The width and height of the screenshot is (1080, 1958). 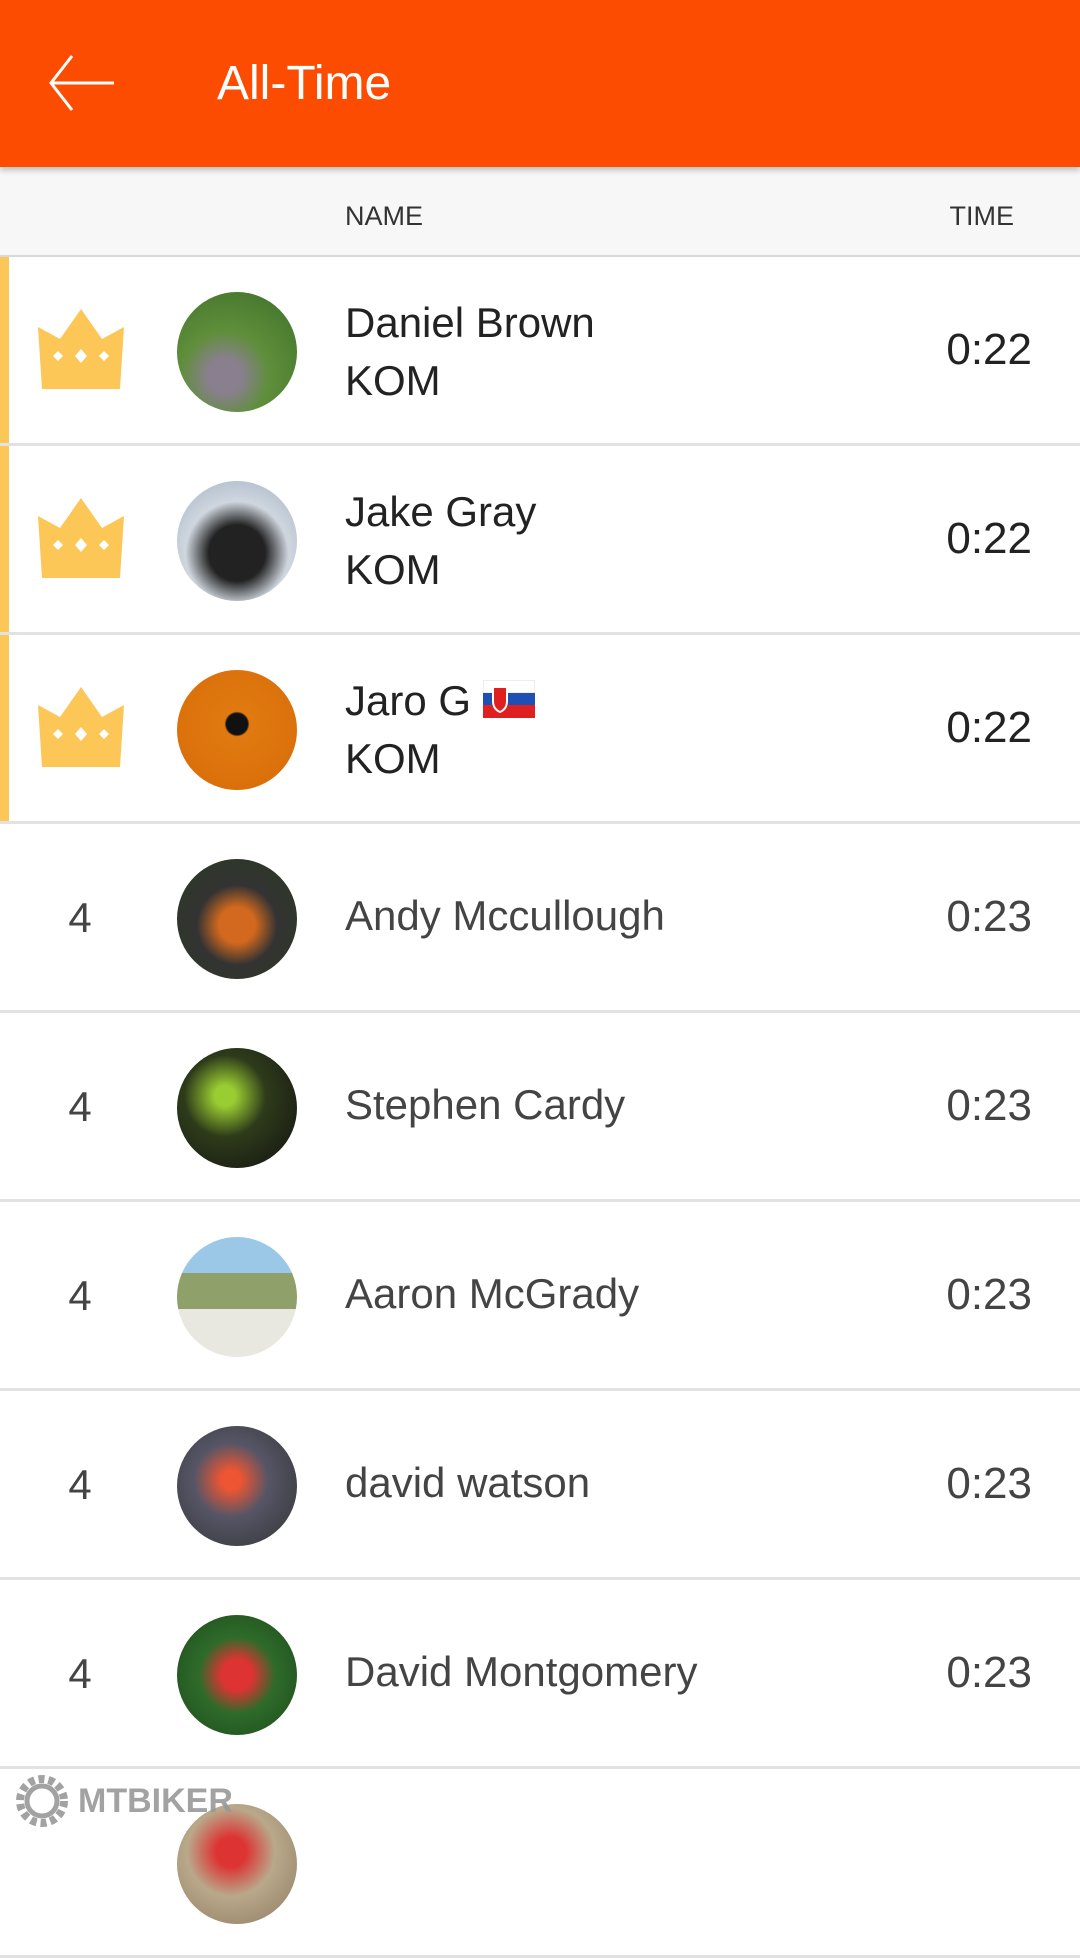 What do you see at coordinates (42, 1801) in the screenshot?
I see `gear-logo-icon` at bounding box center [42, 1801].